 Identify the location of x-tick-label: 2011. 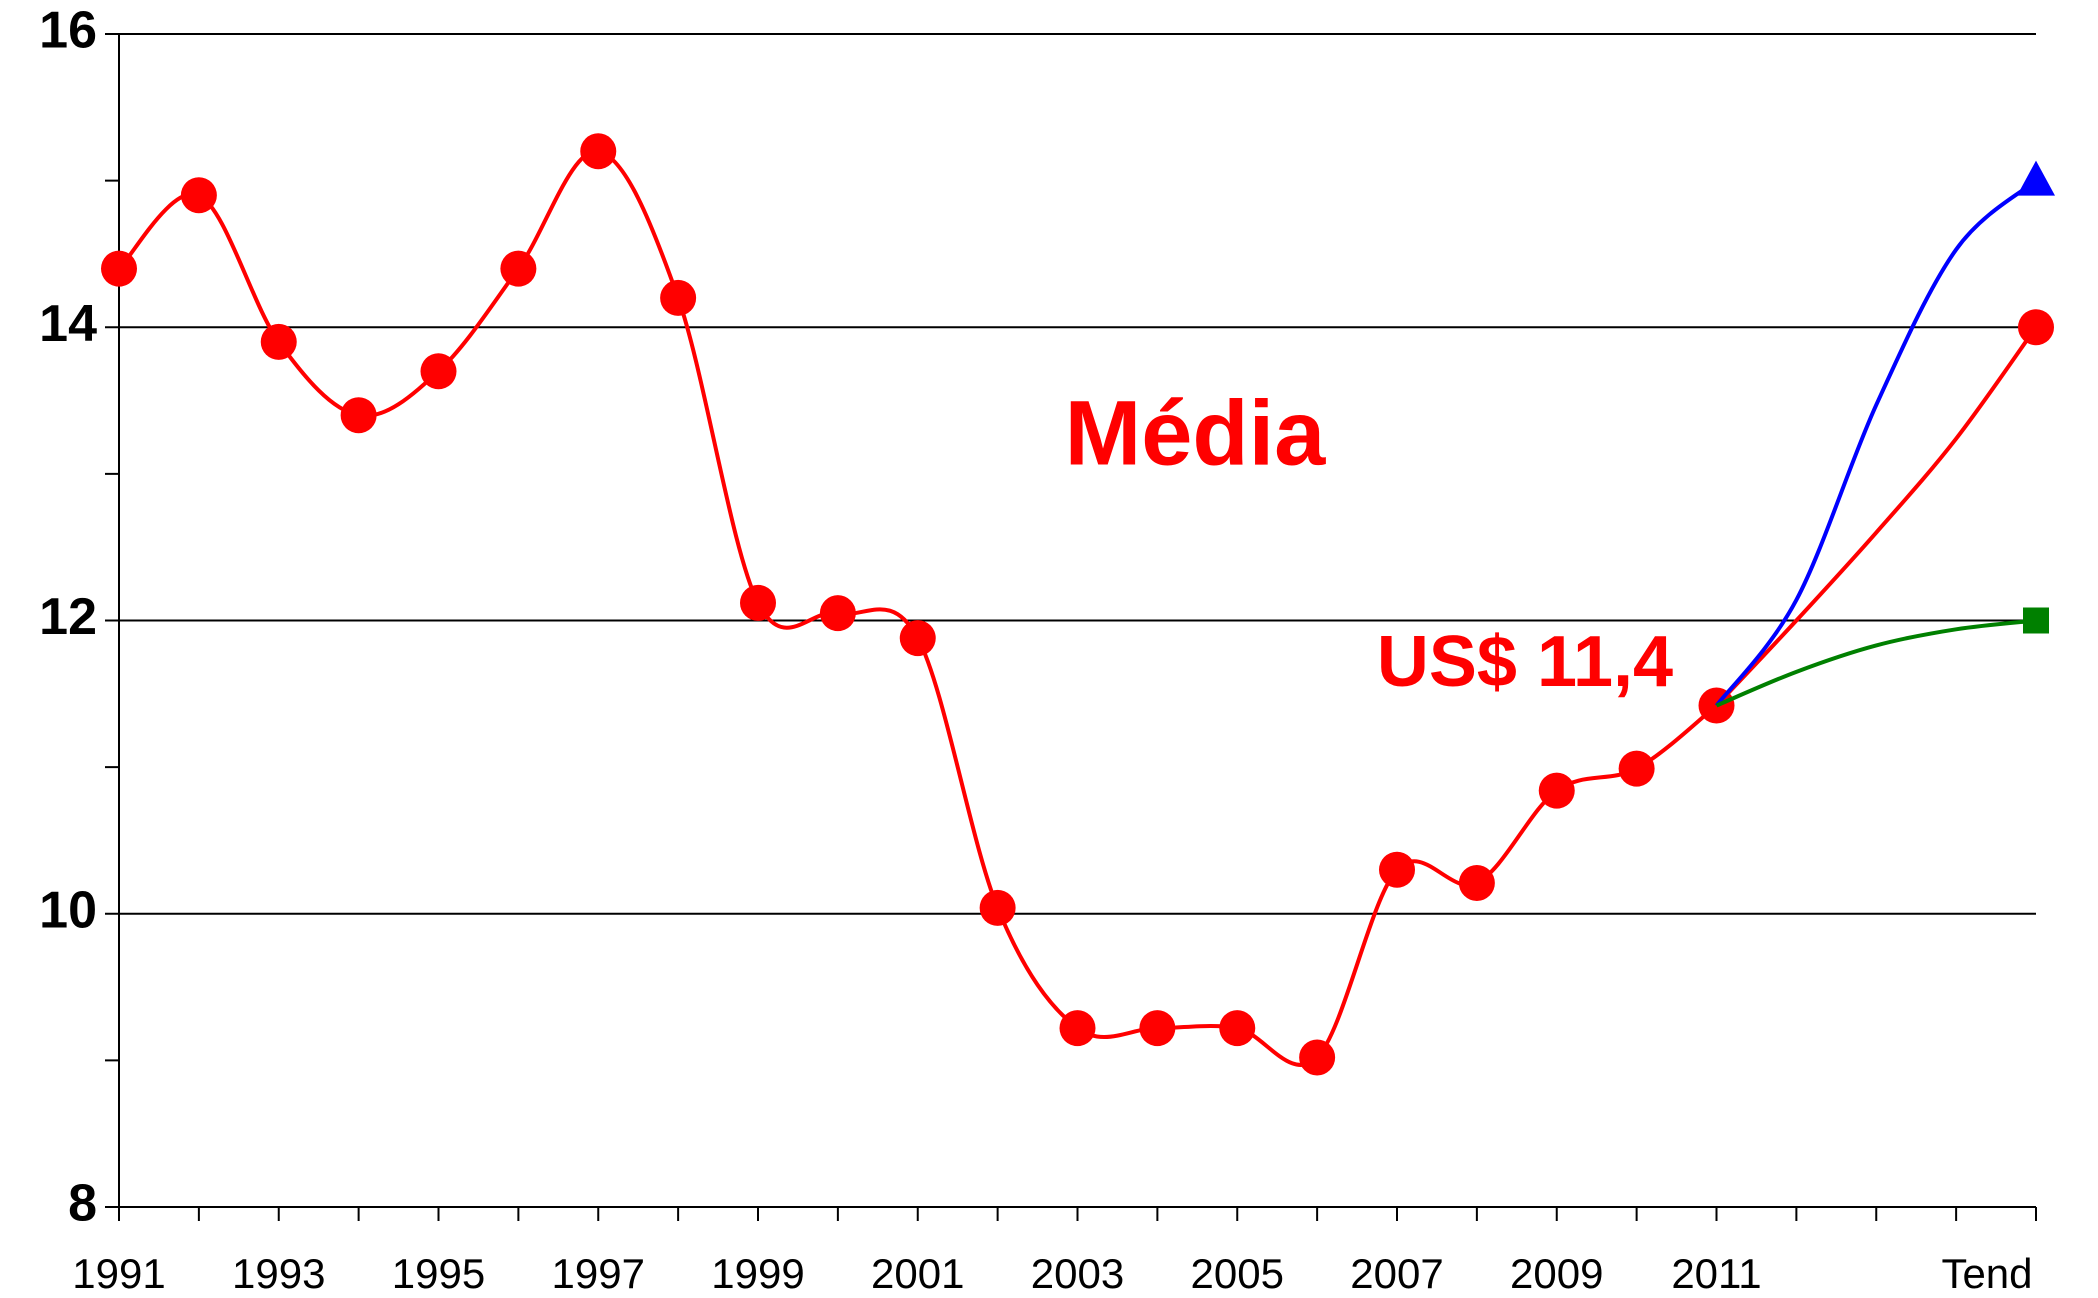
(1716, 1273).